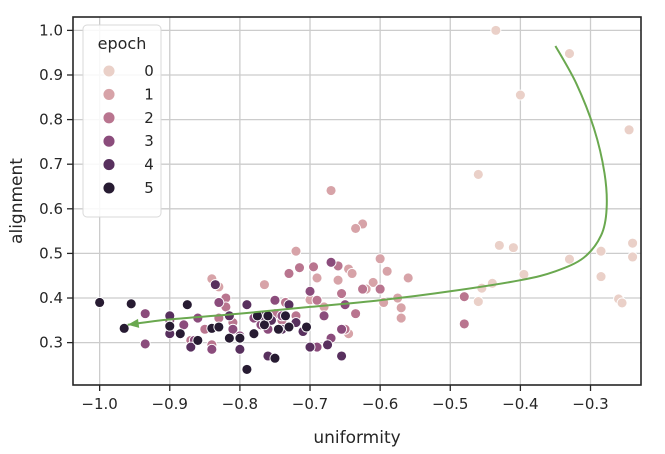  I want to click on y-tick-label: 0.4, so click(51, 298).